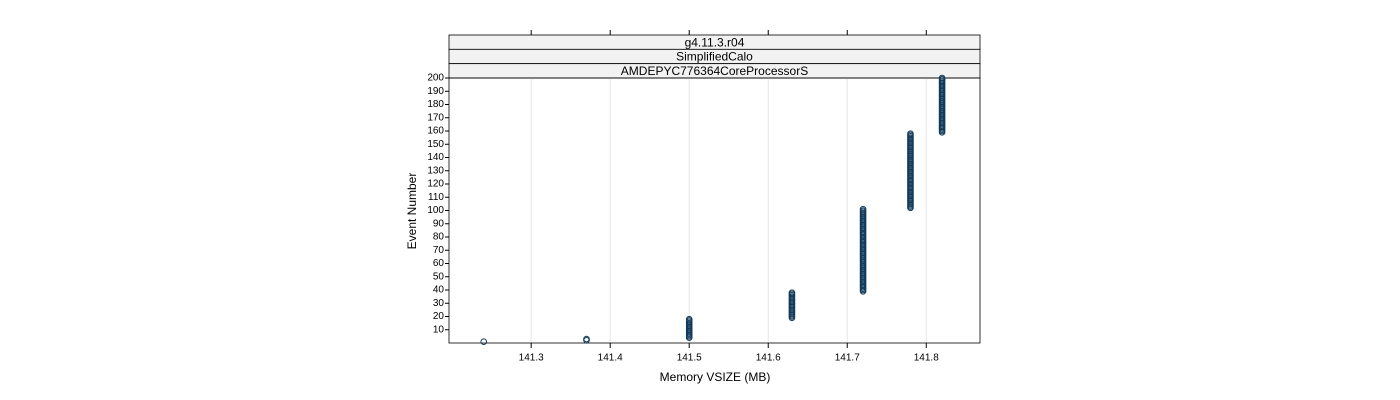 The height and width of the screenshot is (400, 1400). Describe the element at coordinates (714, 71) in the screenshot. I see `strip-label: AMDEPYC776364CoreProcessorS` at that location.